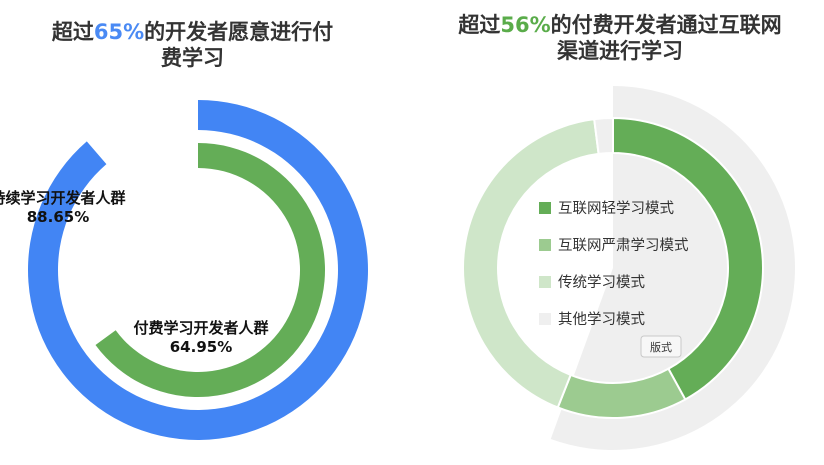 This screenshot has height=465, width=824. I want to click on legend-label: 传统学习模式, so click(601, 282).